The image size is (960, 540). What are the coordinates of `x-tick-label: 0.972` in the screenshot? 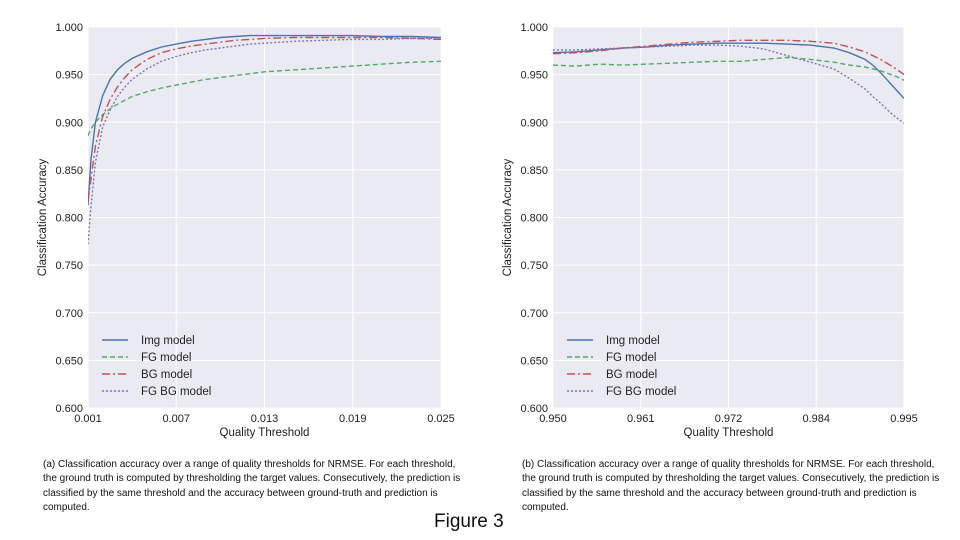 It's located at (729, 419).